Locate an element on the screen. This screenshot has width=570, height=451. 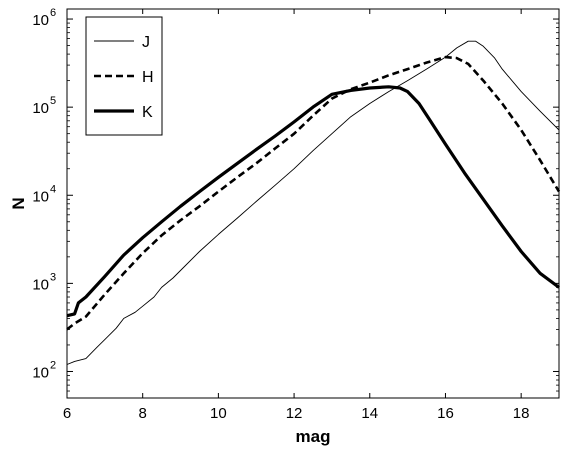
x-tick-label-8: 8 is located at coordinates (143, 413).